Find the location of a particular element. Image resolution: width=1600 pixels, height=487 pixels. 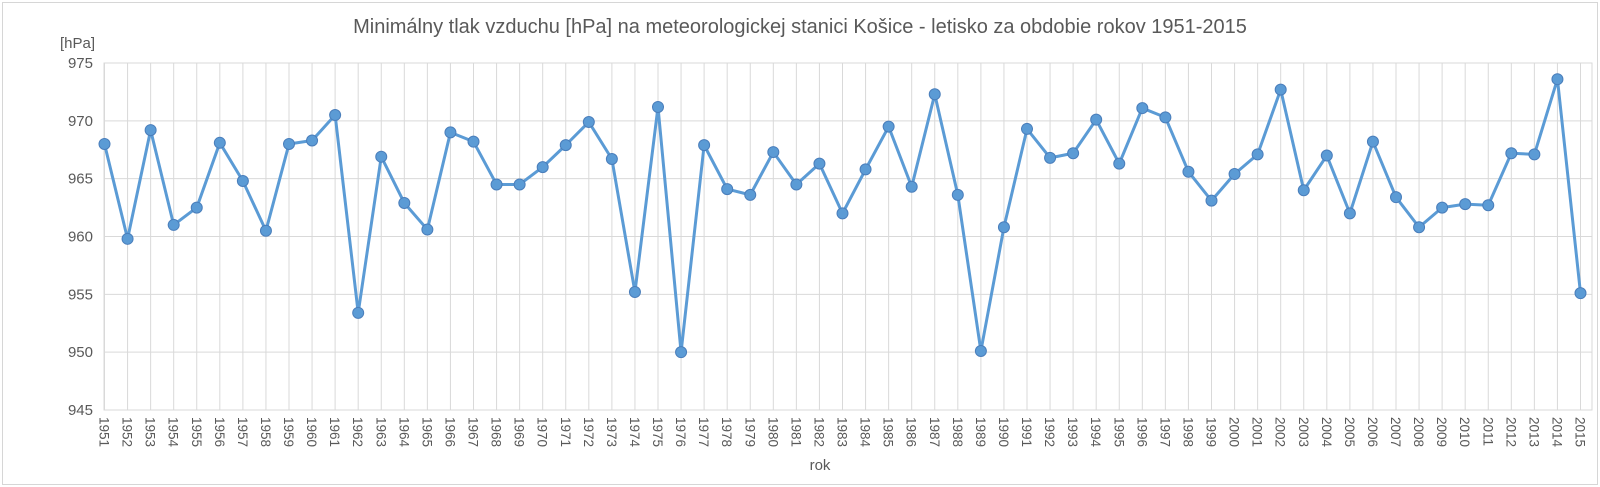

x-tick-label: 1968 is located at coordinates (496, 432).